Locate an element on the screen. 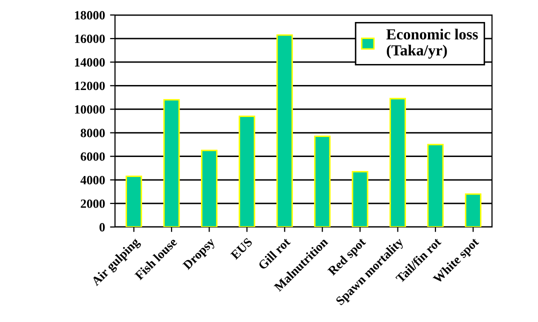  legend-label: Economic loss (Taka/yr) is located at coordinates (432, 43).